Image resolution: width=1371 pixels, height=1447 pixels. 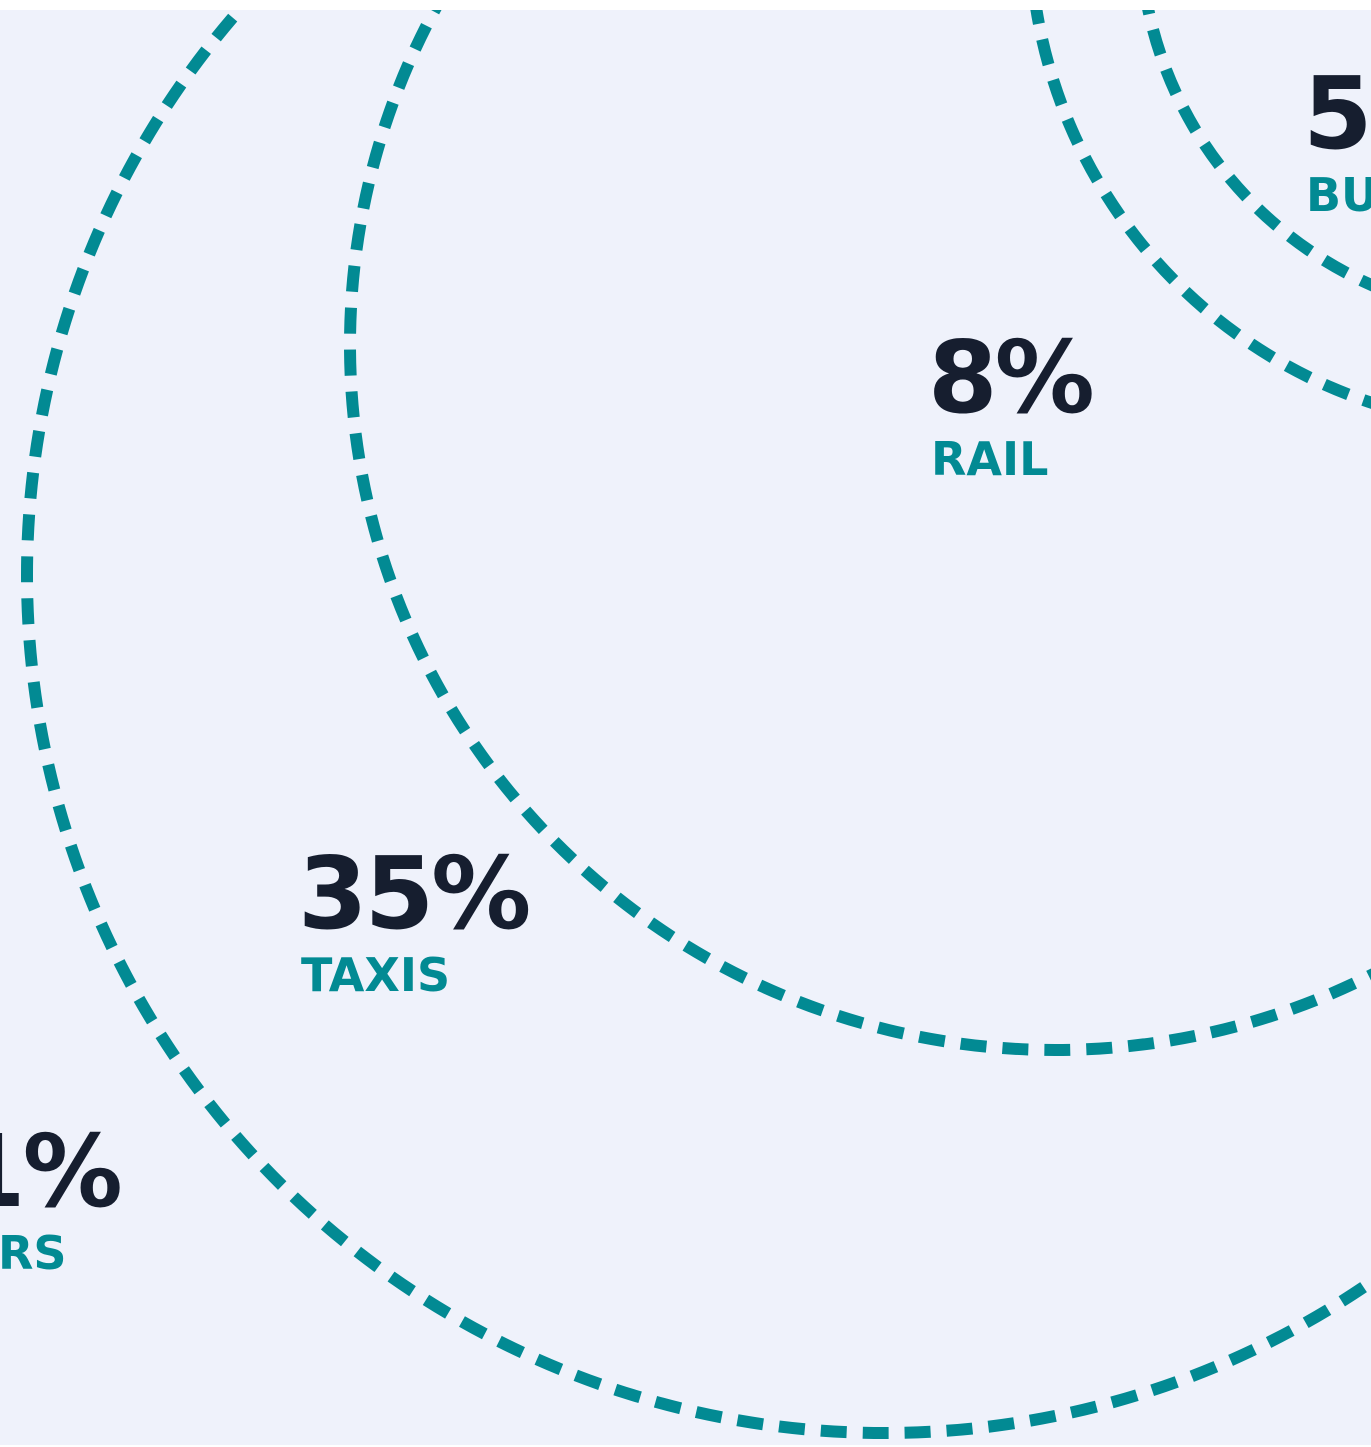 I want to click on stat-rail-label: RAIL, so click(x=990, y=459).